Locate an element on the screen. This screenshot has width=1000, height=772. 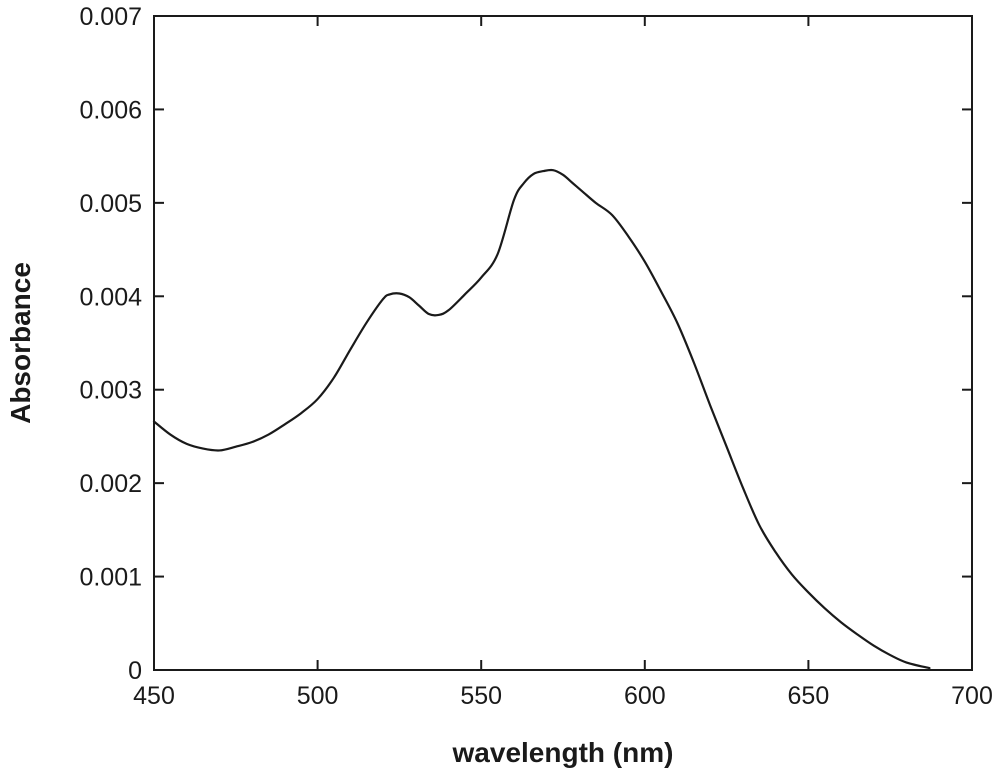
y-tick-labels: 0 0.001 0.002 0.003 0.004 0.005 0.006 0.007 is located at coordinates (110, 344).